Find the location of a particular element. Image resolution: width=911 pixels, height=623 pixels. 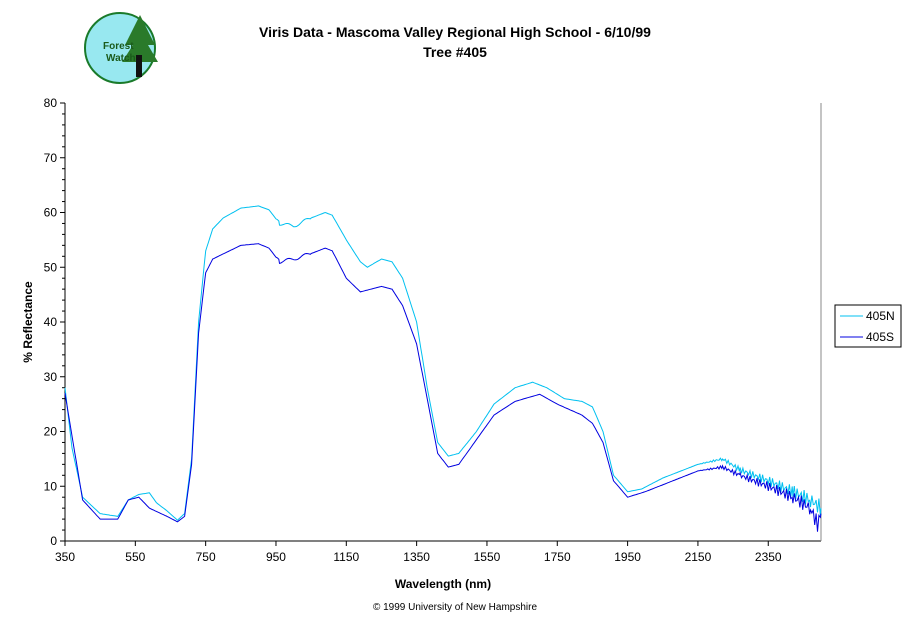

legend: 405N 405S is located at coordinates (868, 326).